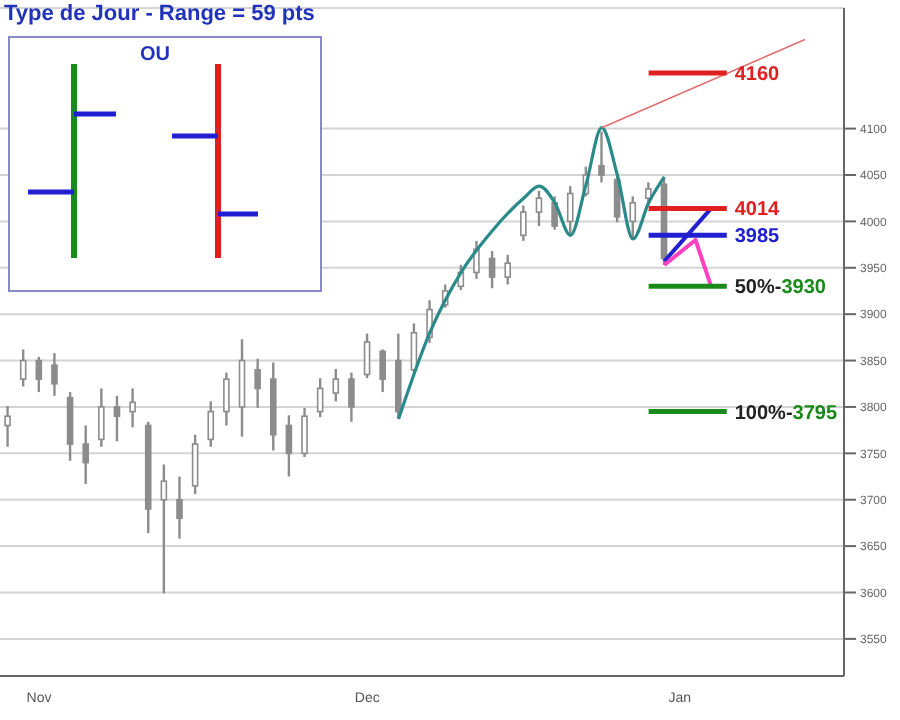 Image resolution: width=900 pixels, height=720 pixels. Describe the element at coordinates (758, 288) in the screenshot. I see `annotation: 50%-` at that location.